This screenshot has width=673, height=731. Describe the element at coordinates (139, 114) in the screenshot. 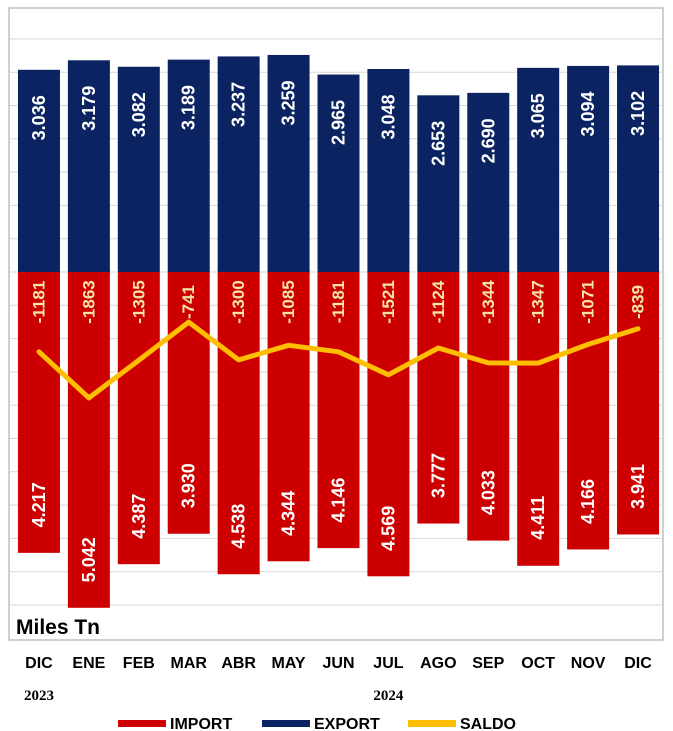

I see `export-value-label: 3.082` at that location.